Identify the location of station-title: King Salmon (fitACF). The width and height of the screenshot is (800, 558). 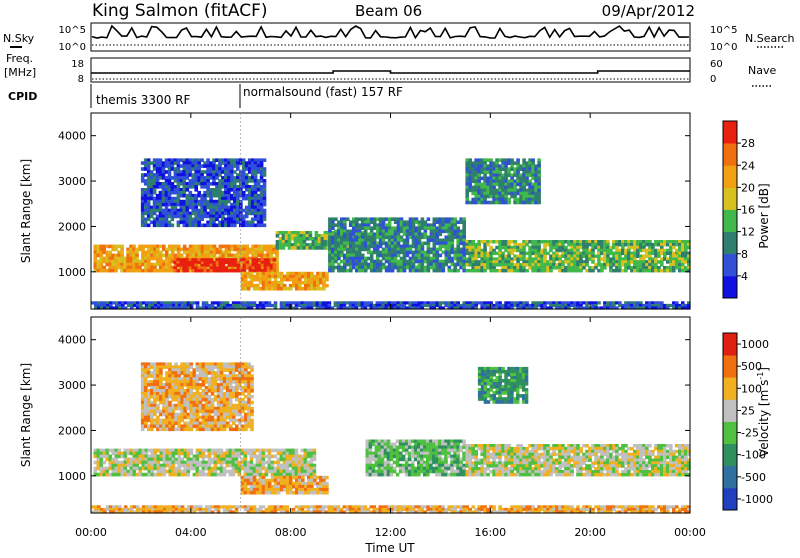
(180, 11).